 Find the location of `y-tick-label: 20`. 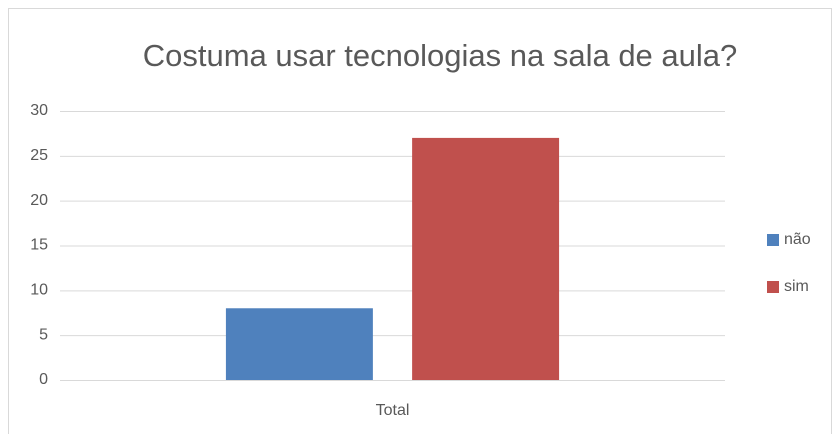

y-tick-label: 20 is located at coordinates (39, 200).